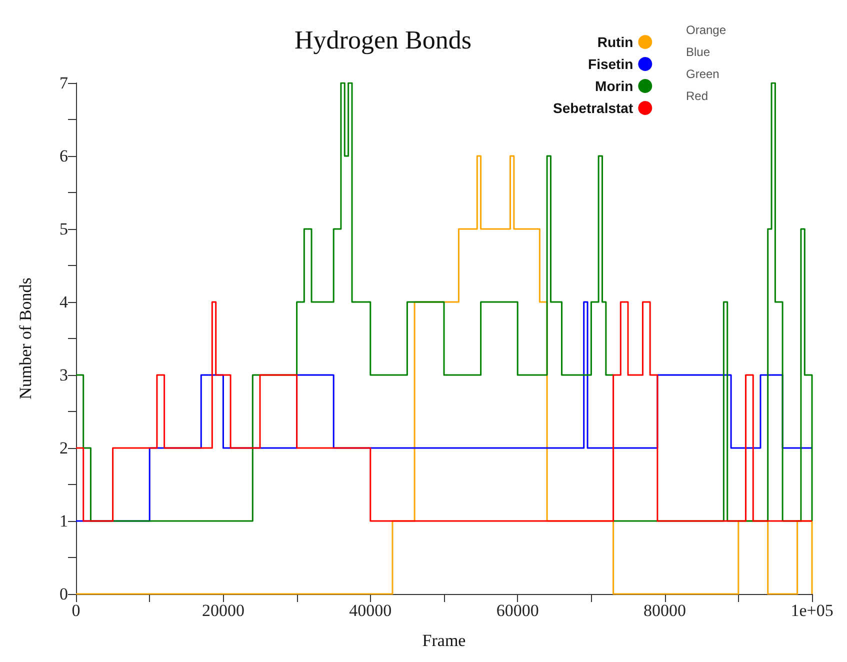  Describe the element at coordinates (615, 42) in the screenshot. I see `legend-label: Rutin` at that location.